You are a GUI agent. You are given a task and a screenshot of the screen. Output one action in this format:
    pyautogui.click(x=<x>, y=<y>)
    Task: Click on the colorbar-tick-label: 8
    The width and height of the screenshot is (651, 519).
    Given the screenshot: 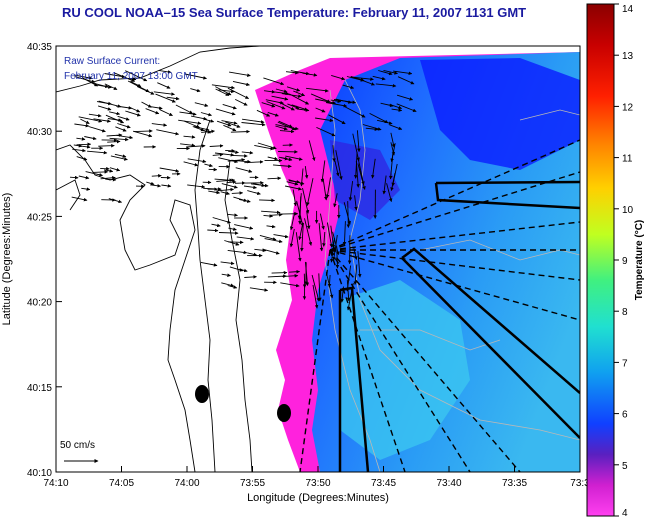 What is the action you would take?
    pyautogui.click(x=625, y=312)
    